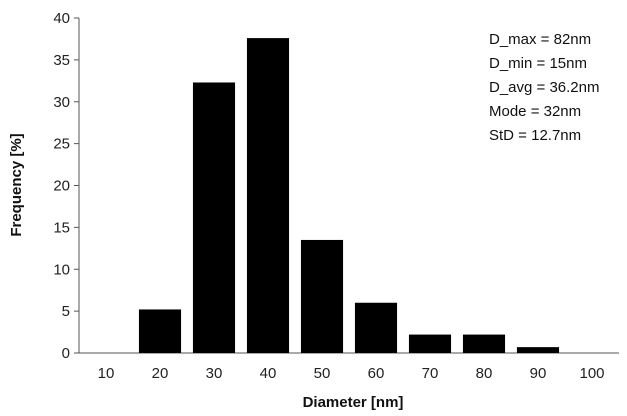 The height and width of the screenshot is (416, 627). What do you see at coordinates (430, 373) in the screenshot?
I see `x-tick-label: 70` at bounding box center [430, 373].